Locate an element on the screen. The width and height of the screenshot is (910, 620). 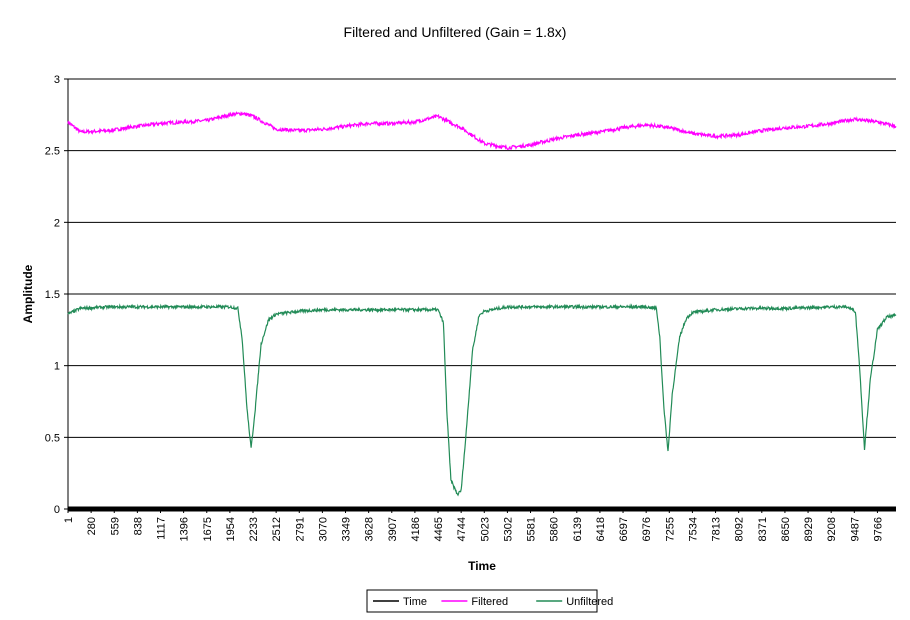
x-tick-label: 4465 is located at coordinates (439, 529).